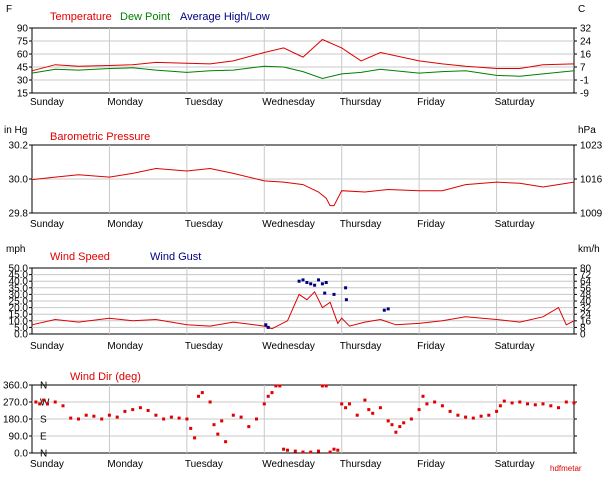 This screenshot has height=480, width=614. Describe the element at coordinates (586, 42) in the screenshot. I see `right-tick-label: 24` at that location.